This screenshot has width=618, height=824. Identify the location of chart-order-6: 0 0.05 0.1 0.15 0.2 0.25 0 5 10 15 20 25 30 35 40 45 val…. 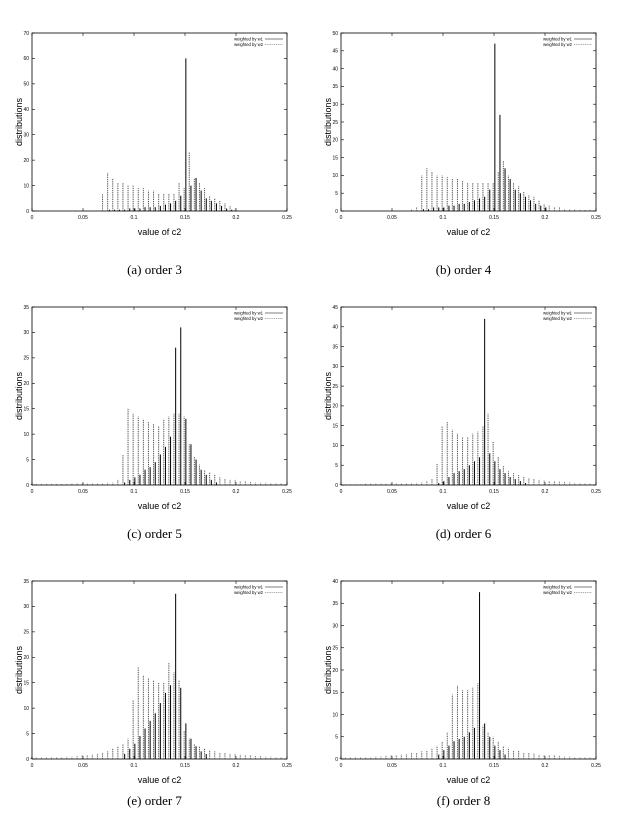
(462, 408).